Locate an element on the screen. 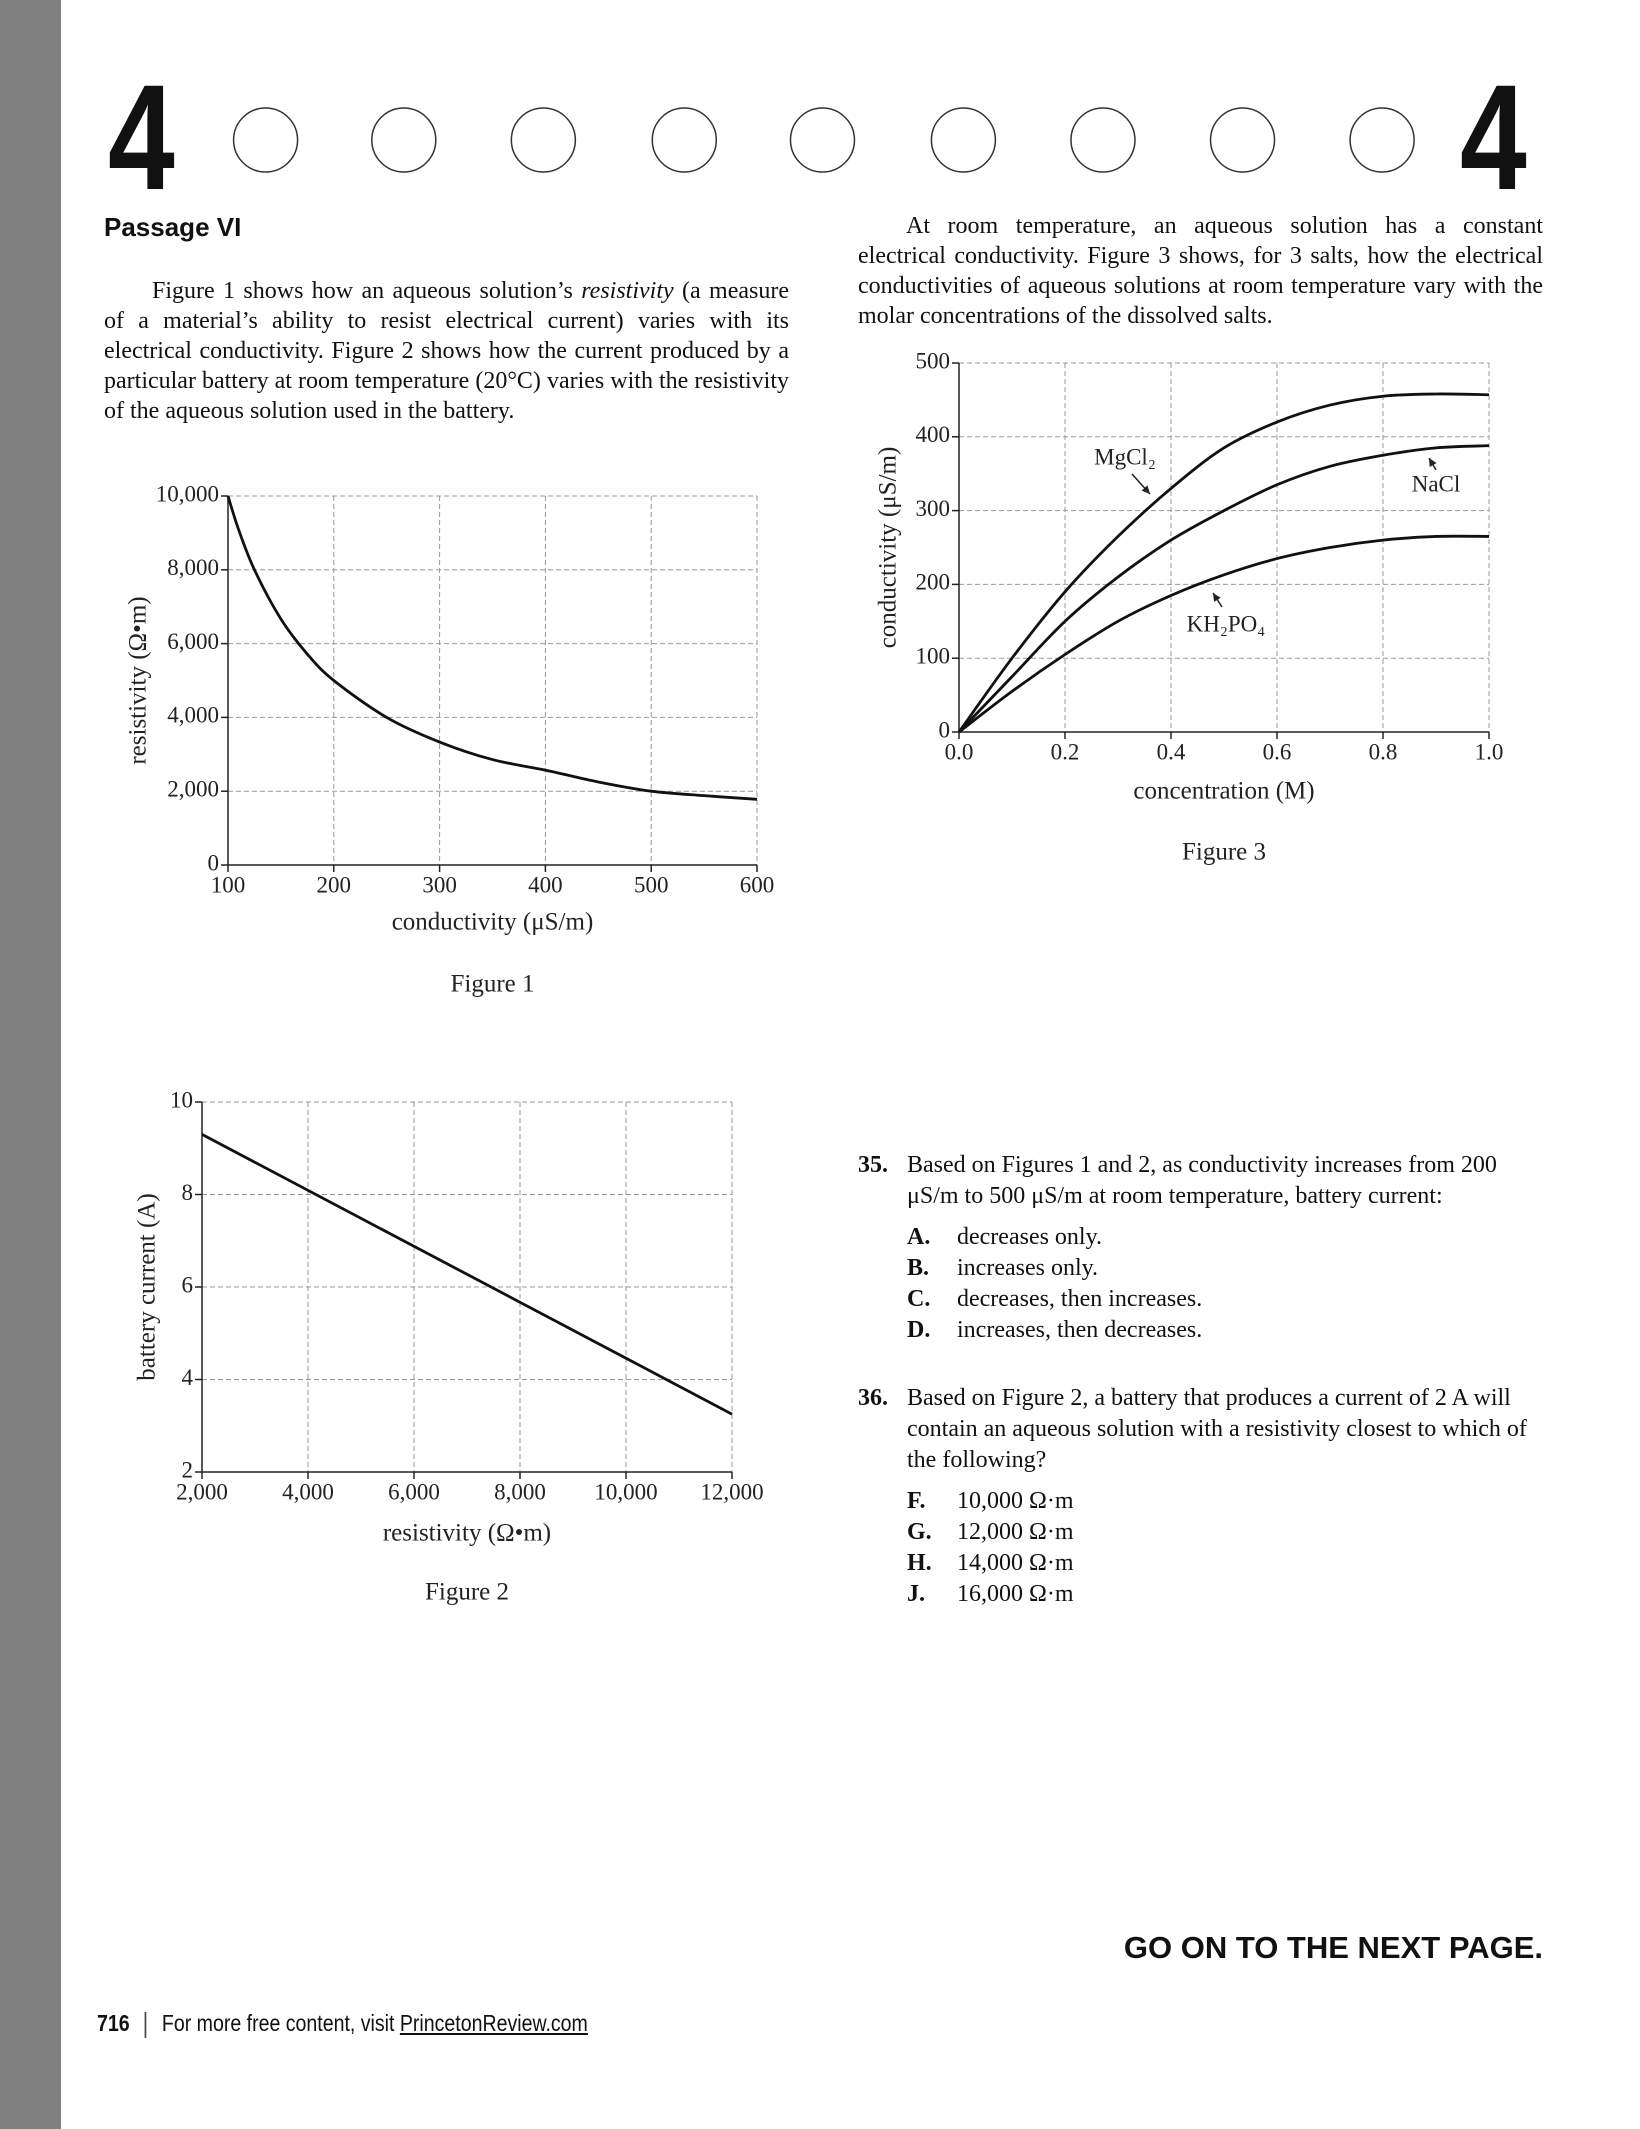 This screenshot has width=1640, height=2129. page-number: 716 is located at coordinates (113, 2023).